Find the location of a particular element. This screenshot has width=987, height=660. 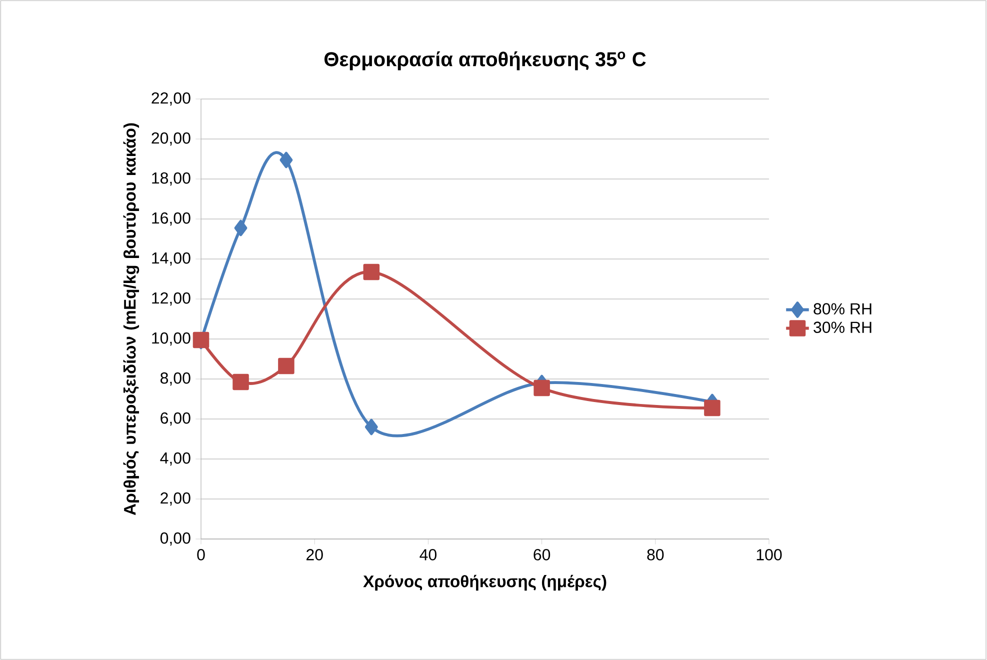

y-tick-label: 16,00 is located at coordinates (171, 219).